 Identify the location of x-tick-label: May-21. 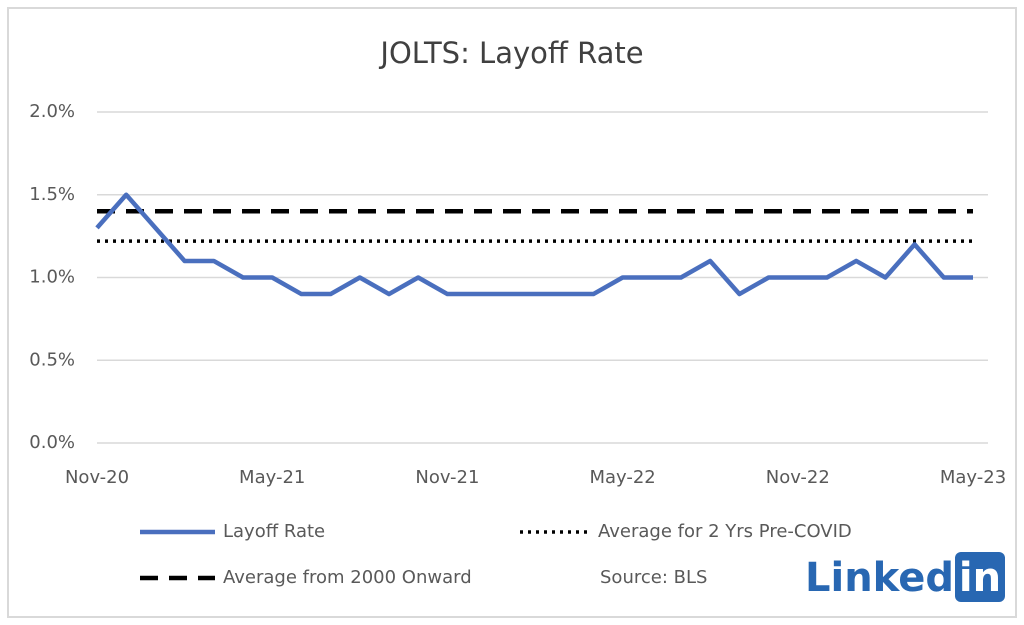
(272, 477).